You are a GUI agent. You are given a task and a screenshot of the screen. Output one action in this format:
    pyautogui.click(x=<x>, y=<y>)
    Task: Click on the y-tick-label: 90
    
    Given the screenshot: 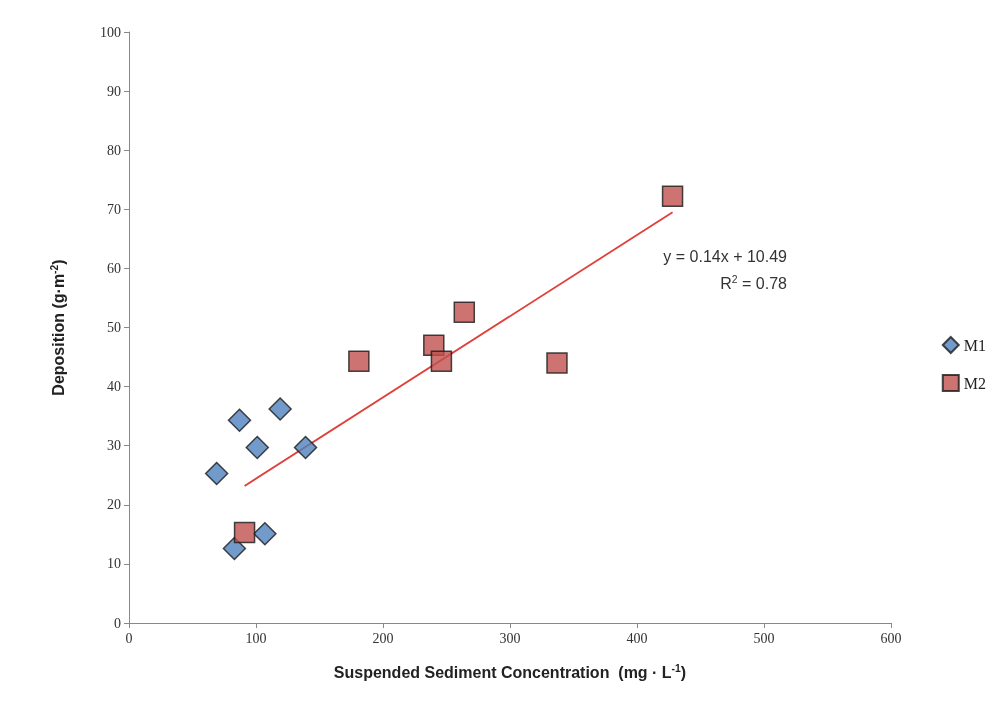 What is the action you would take?
    pyautogui.click(x=114, y=91)
    